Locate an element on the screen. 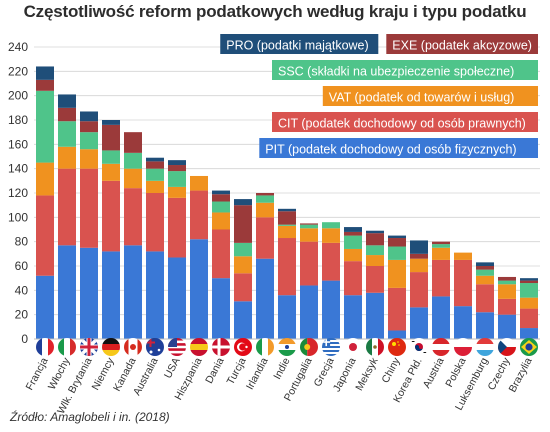 The height and width of the screenshot is (432, 550). y-tick-label: 60 is located at coordinates (22, 266).